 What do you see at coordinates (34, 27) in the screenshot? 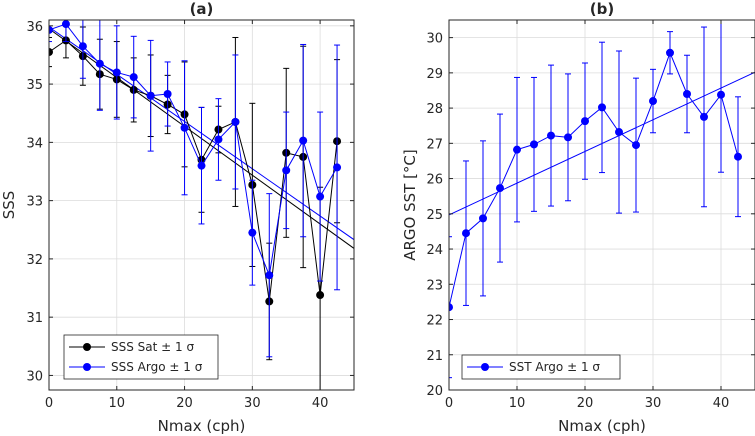
I see `y-tick-label: 36` at bounding box center [34, 27].